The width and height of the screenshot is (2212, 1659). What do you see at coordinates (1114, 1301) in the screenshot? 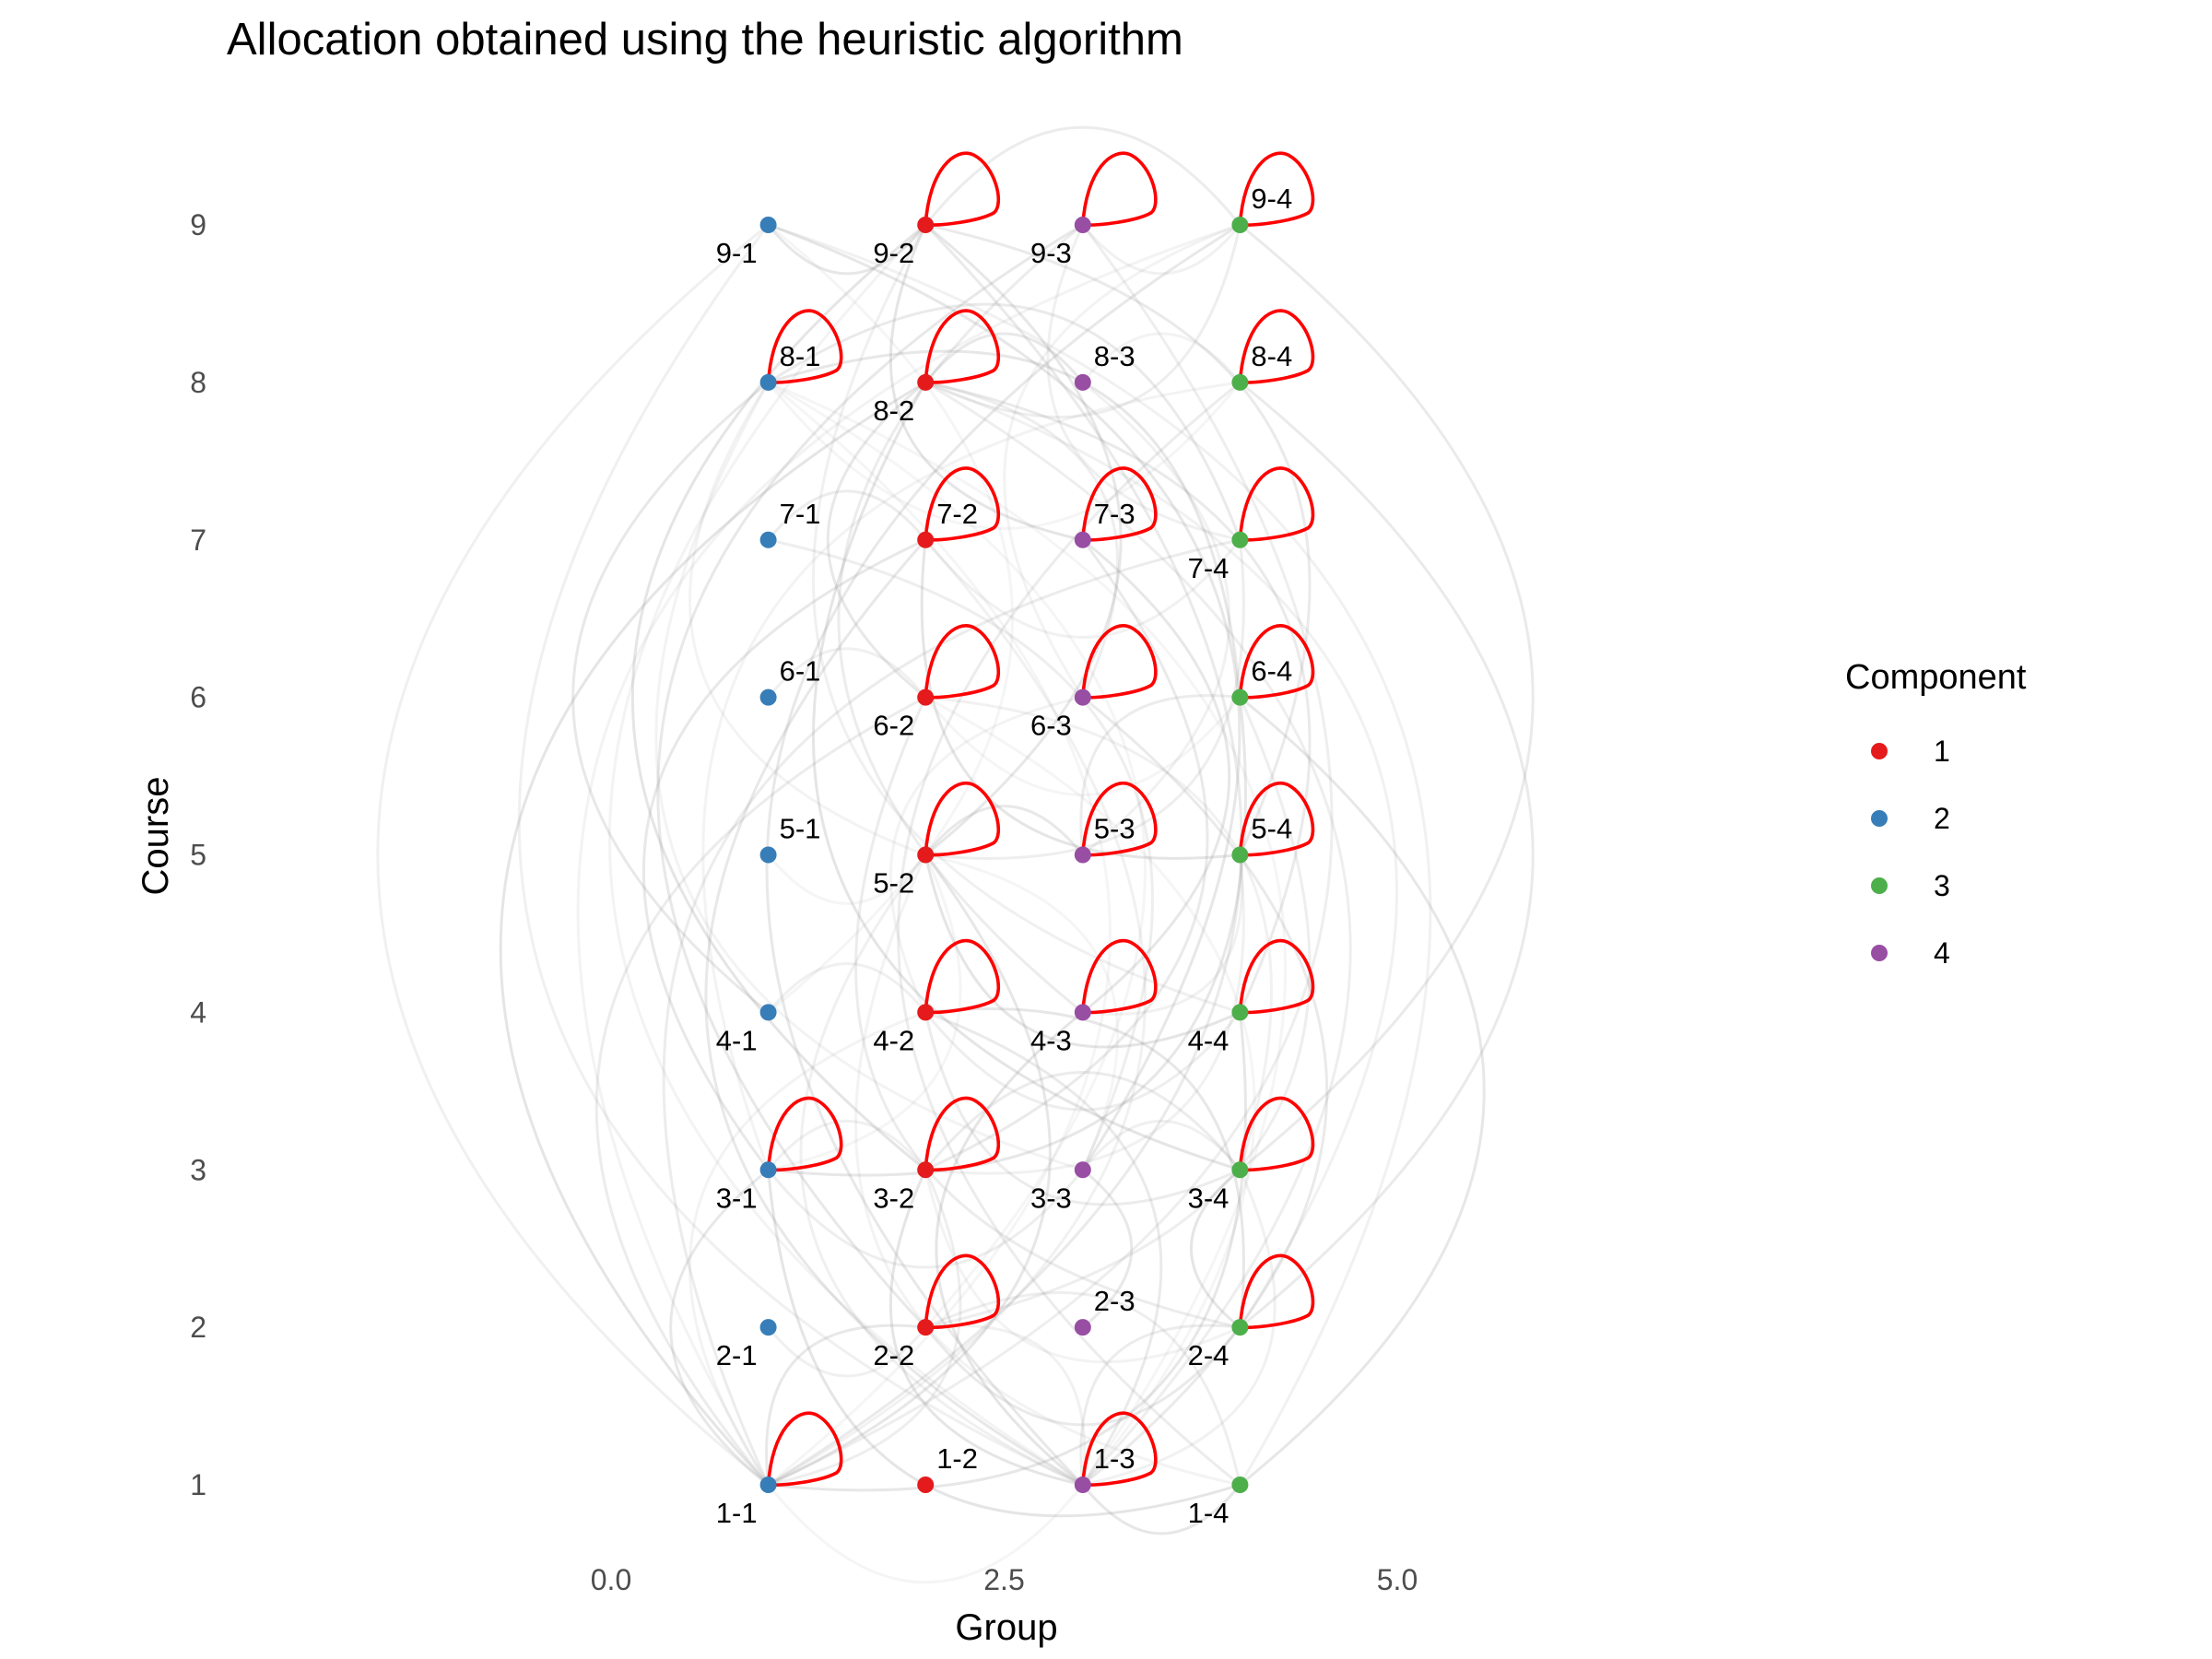
I see `node-label-2-3: 2-3` at bounding box center [1114, 1301].